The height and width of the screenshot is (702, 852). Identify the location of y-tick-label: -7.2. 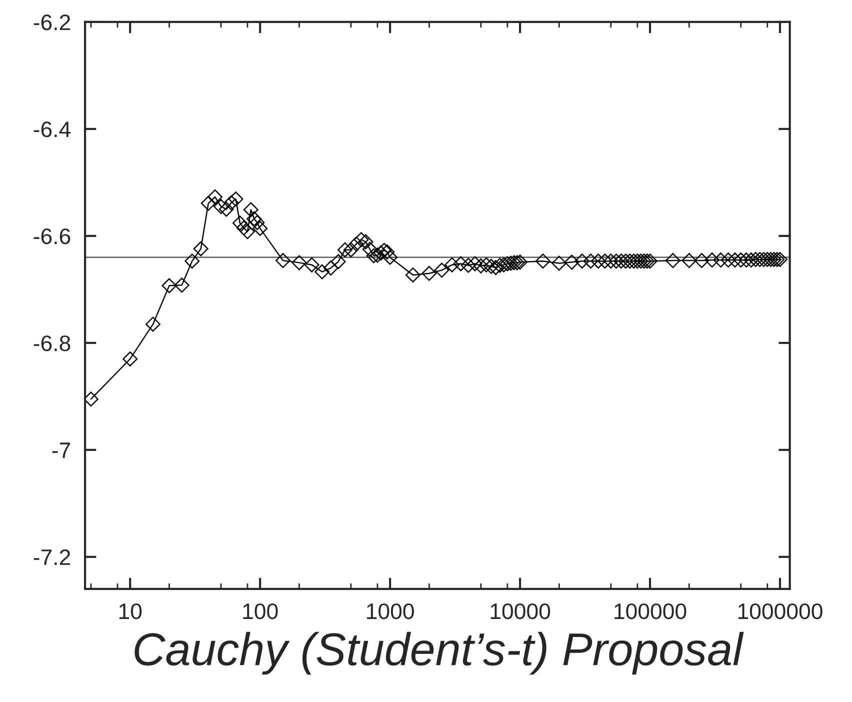
(52, 557).